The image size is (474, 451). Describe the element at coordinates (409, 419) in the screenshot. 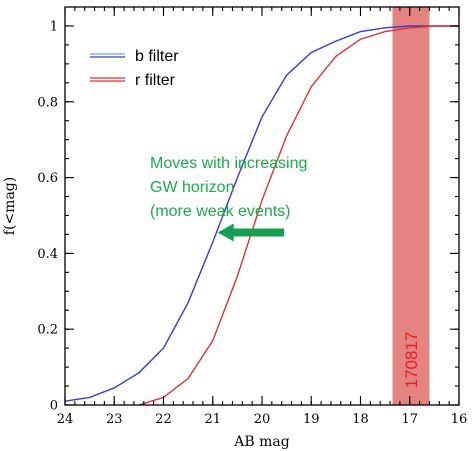

I see `x-tick-label: 17` at that location.